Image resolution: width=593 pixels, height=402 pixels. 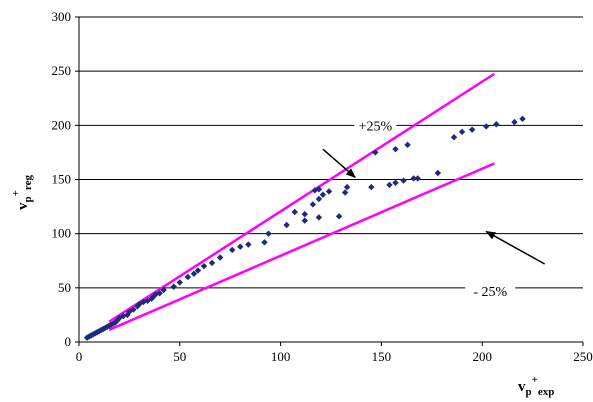 What do you see at coordinates (68, 341) in the screenshot?
I see `y-tick-label: 0` at bounding box center [68, 341].